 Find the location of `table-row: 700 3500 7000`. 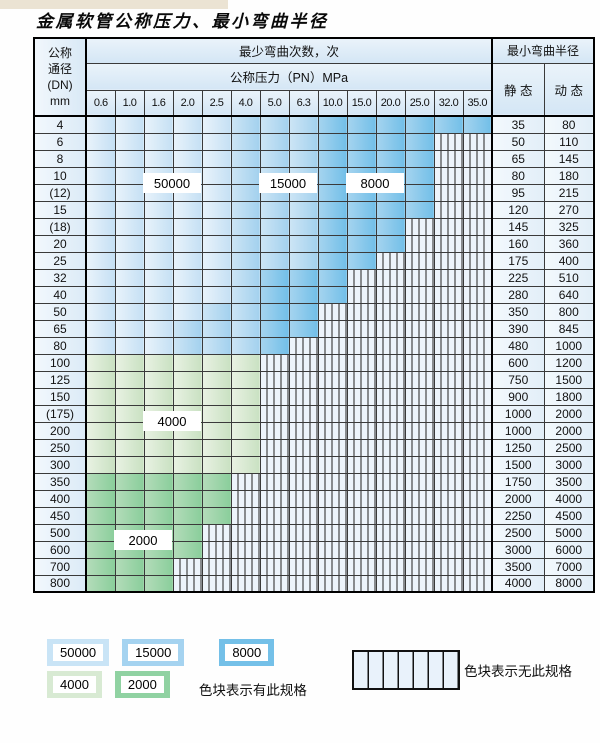

table-row: 700 3500 7000 is located at coordinates (314, 566).